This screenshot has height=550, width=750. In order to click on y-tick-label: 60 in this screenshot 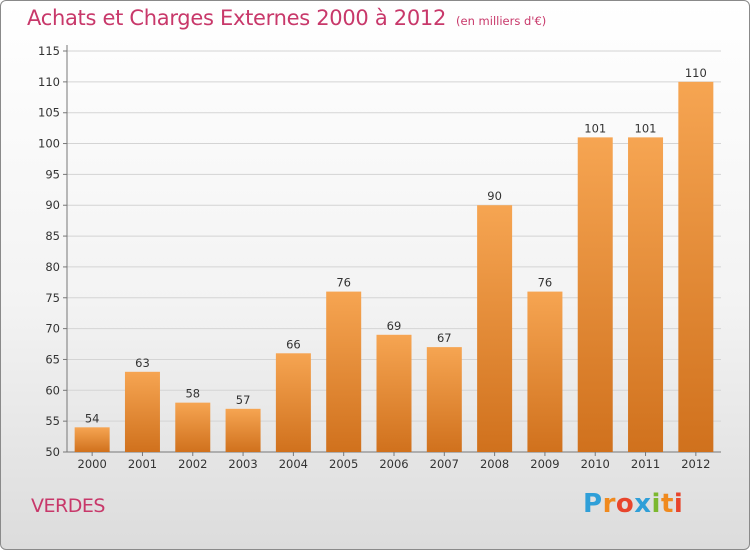, I will do `click(52, 390)`.